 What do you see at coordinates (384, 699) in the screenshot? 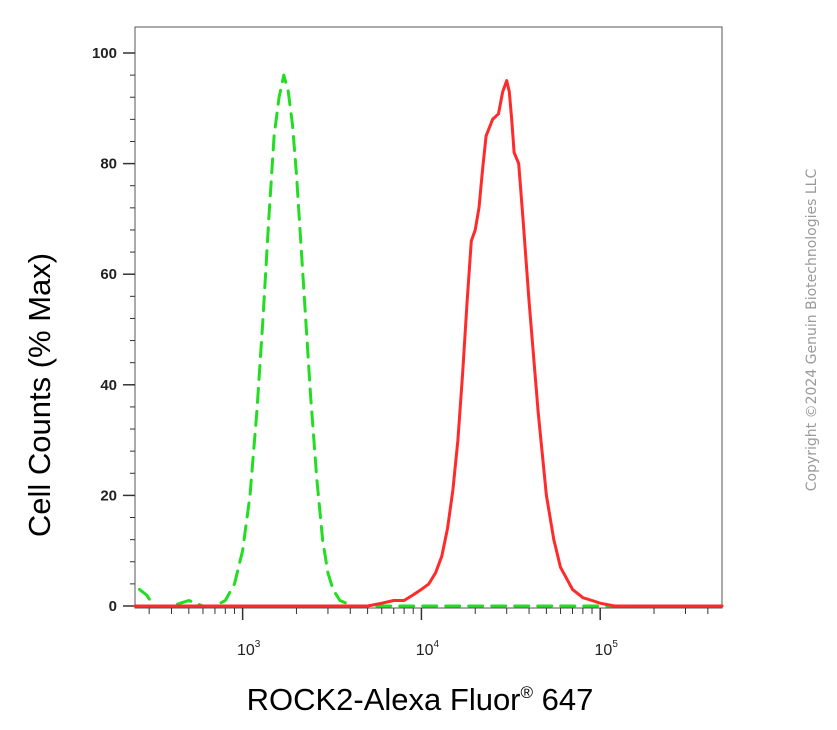
I see `x-axis-title-main: ROCK2-Alexa Fluor` at bounding box center [384, 699].